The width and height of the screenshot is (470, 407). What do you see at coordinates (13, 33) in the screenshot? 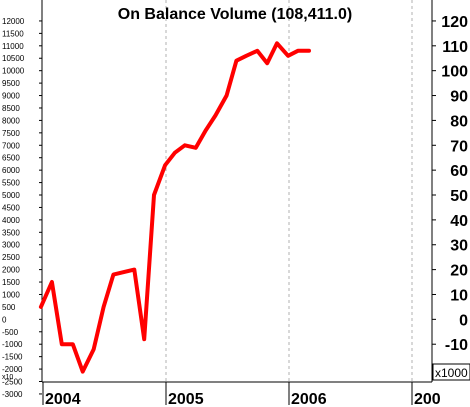
I see `left-tick-label: 11500` at bounding box center [13, 33].